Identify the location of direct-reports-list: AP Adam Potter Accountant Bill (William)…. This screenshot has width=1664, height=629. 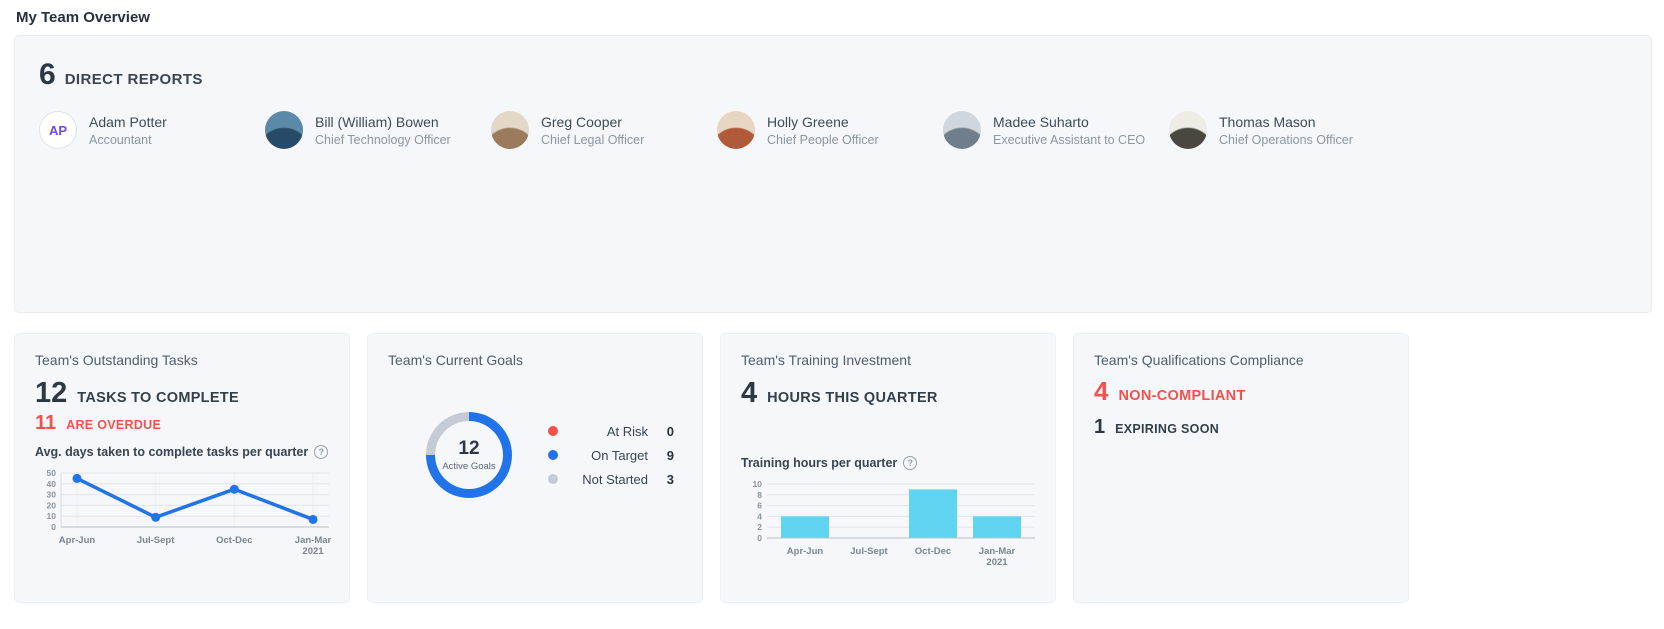
(833, 130).